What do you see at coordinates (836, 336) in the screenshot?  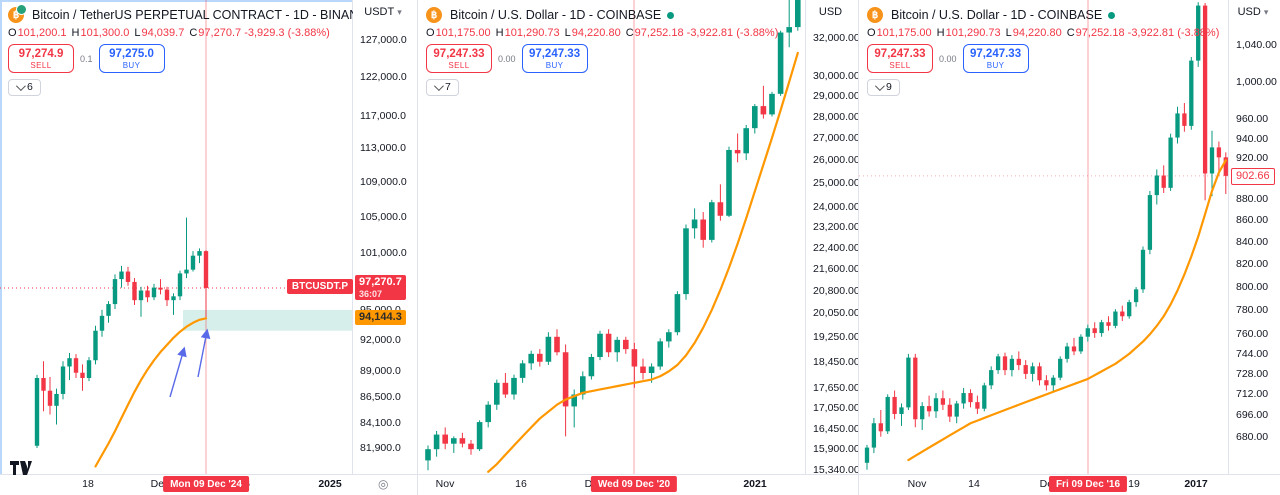 I see `price-tick: 19,250.00` at bounding box center [836, 336].